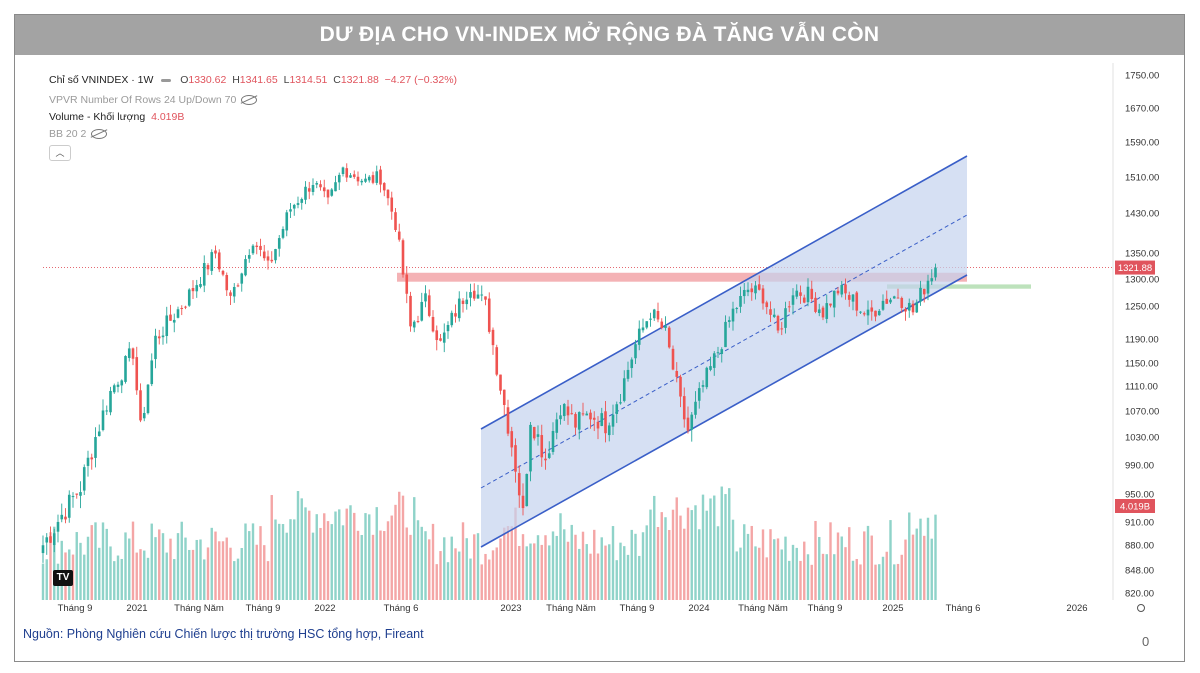 The height and width of the screenshot is (673, 1200). Describe the element at coordinates (1142, 254) in the screenshot. I see `y-tick-label: 1350.00` at that location.